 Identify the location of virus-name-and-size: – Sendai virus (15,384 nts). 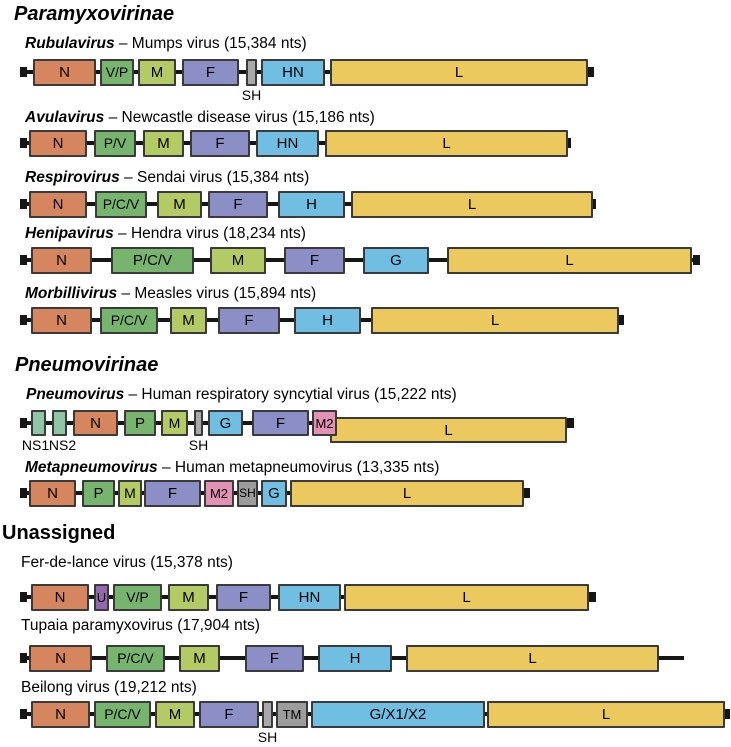
(214, 177).